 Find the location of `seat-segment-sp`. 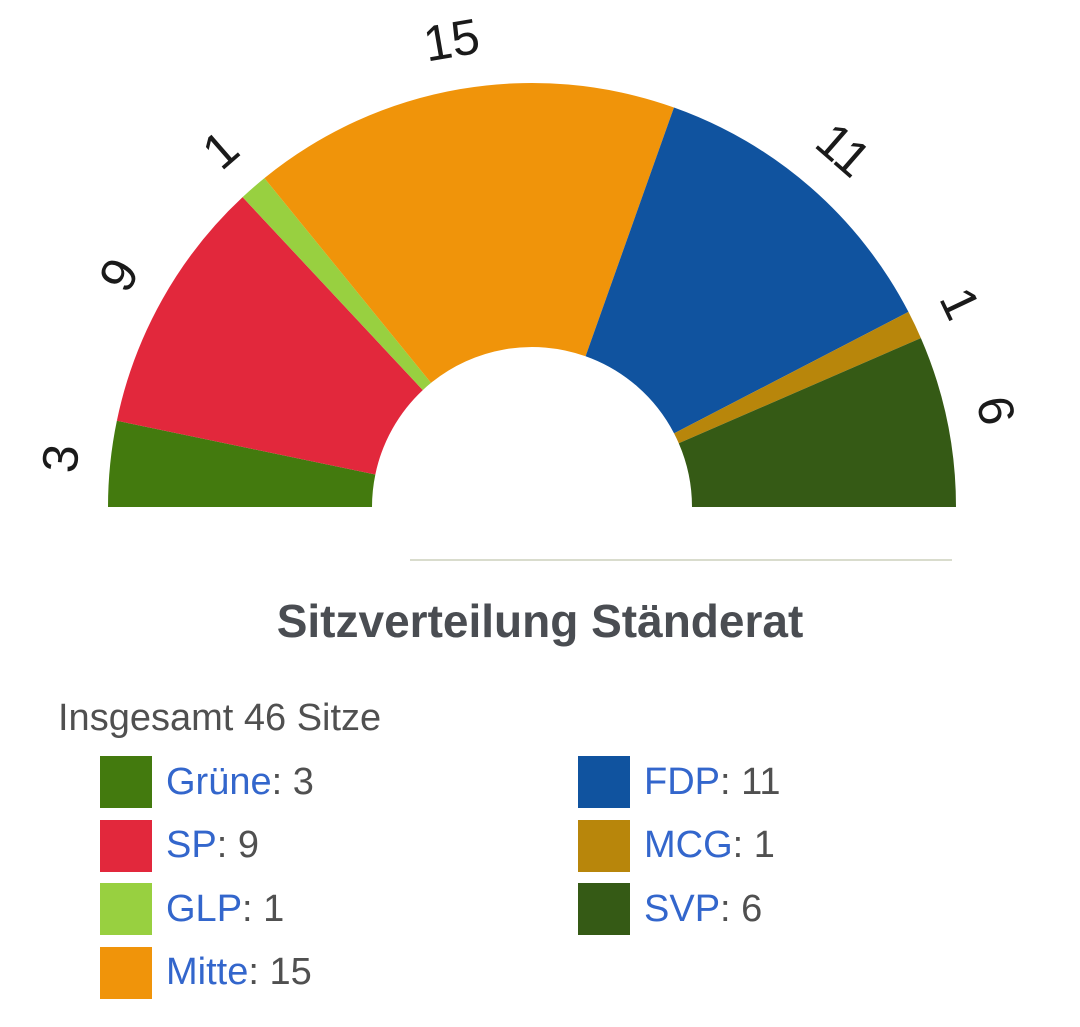

seat-segment-sp is located at coordinates (269, 336).